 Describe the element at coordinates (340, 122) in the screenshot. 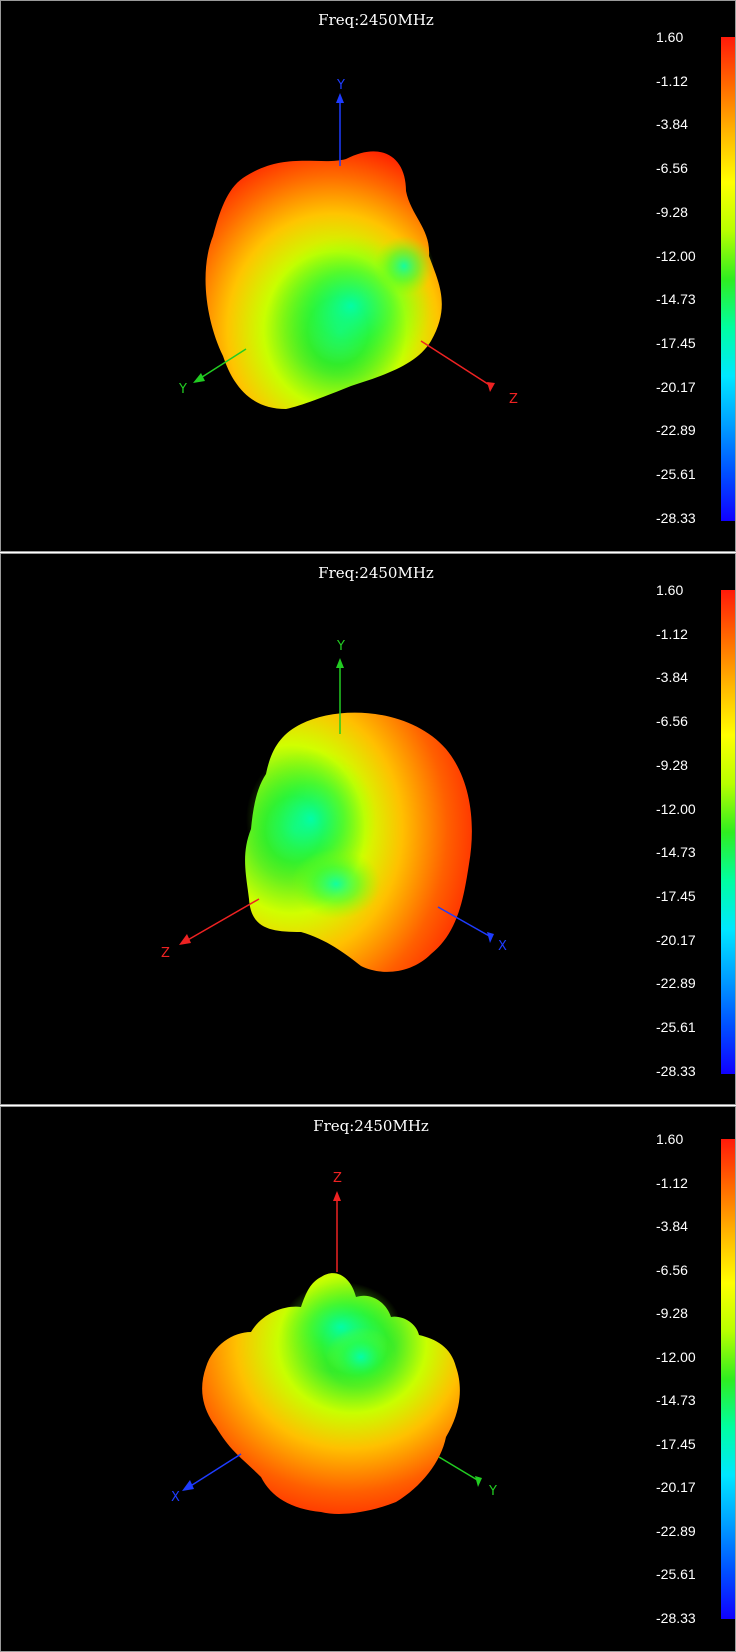

I see `y-axis-blue: Y` at that location.